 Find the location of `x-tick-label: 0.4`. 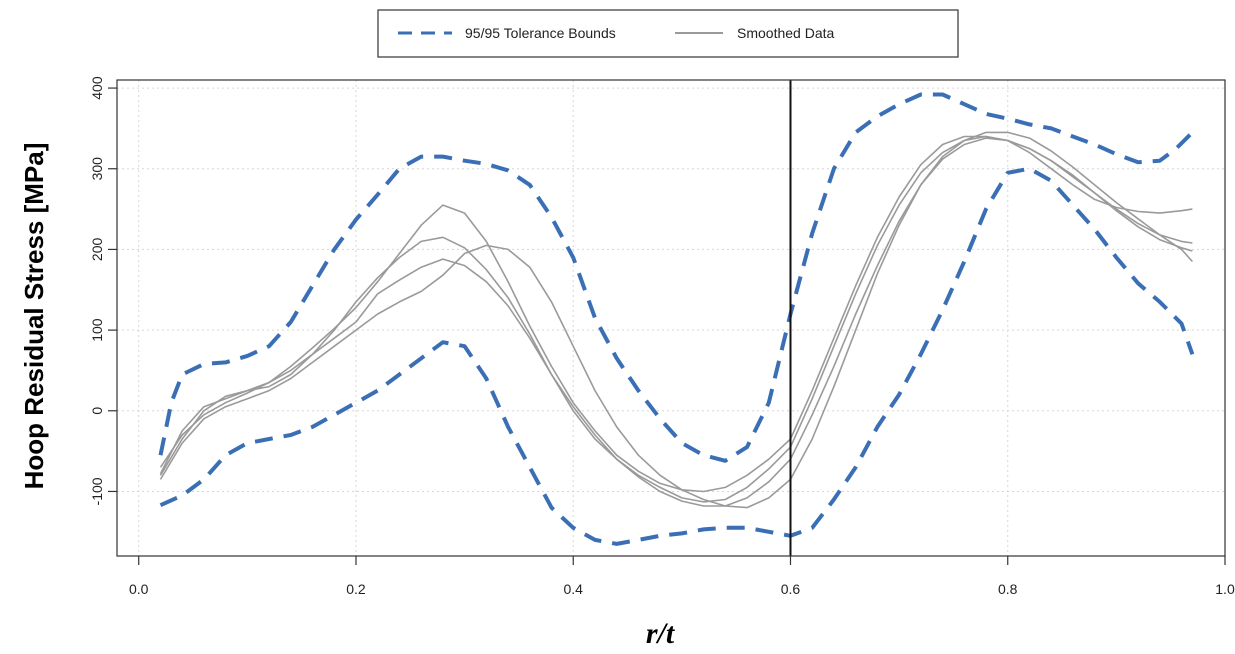

x-tick-label: 0.4 is located at coordinates (574, 589).